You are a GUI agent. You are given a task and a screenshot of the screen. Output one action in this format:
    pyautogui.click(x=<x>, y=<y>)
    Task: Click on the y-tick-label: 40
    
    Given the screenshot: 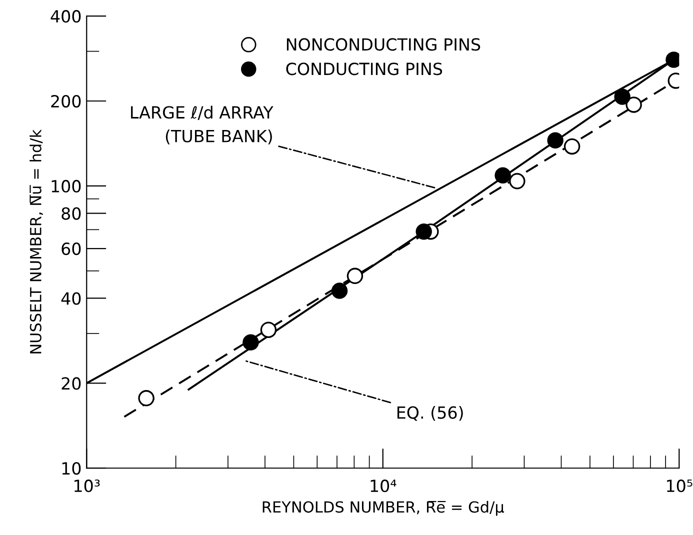 What is the action you would take?
    pyautogui.click(x=71, y=298)
    